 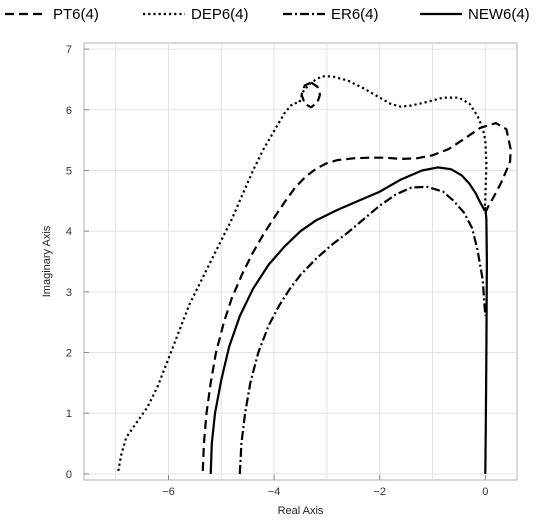 What do you see at coordinates (267, 14) in the screenshot?
I see `legend: PT6(4) DEP6(4) ER6(4) NEW6(4)` at bounding box center [267, 14].